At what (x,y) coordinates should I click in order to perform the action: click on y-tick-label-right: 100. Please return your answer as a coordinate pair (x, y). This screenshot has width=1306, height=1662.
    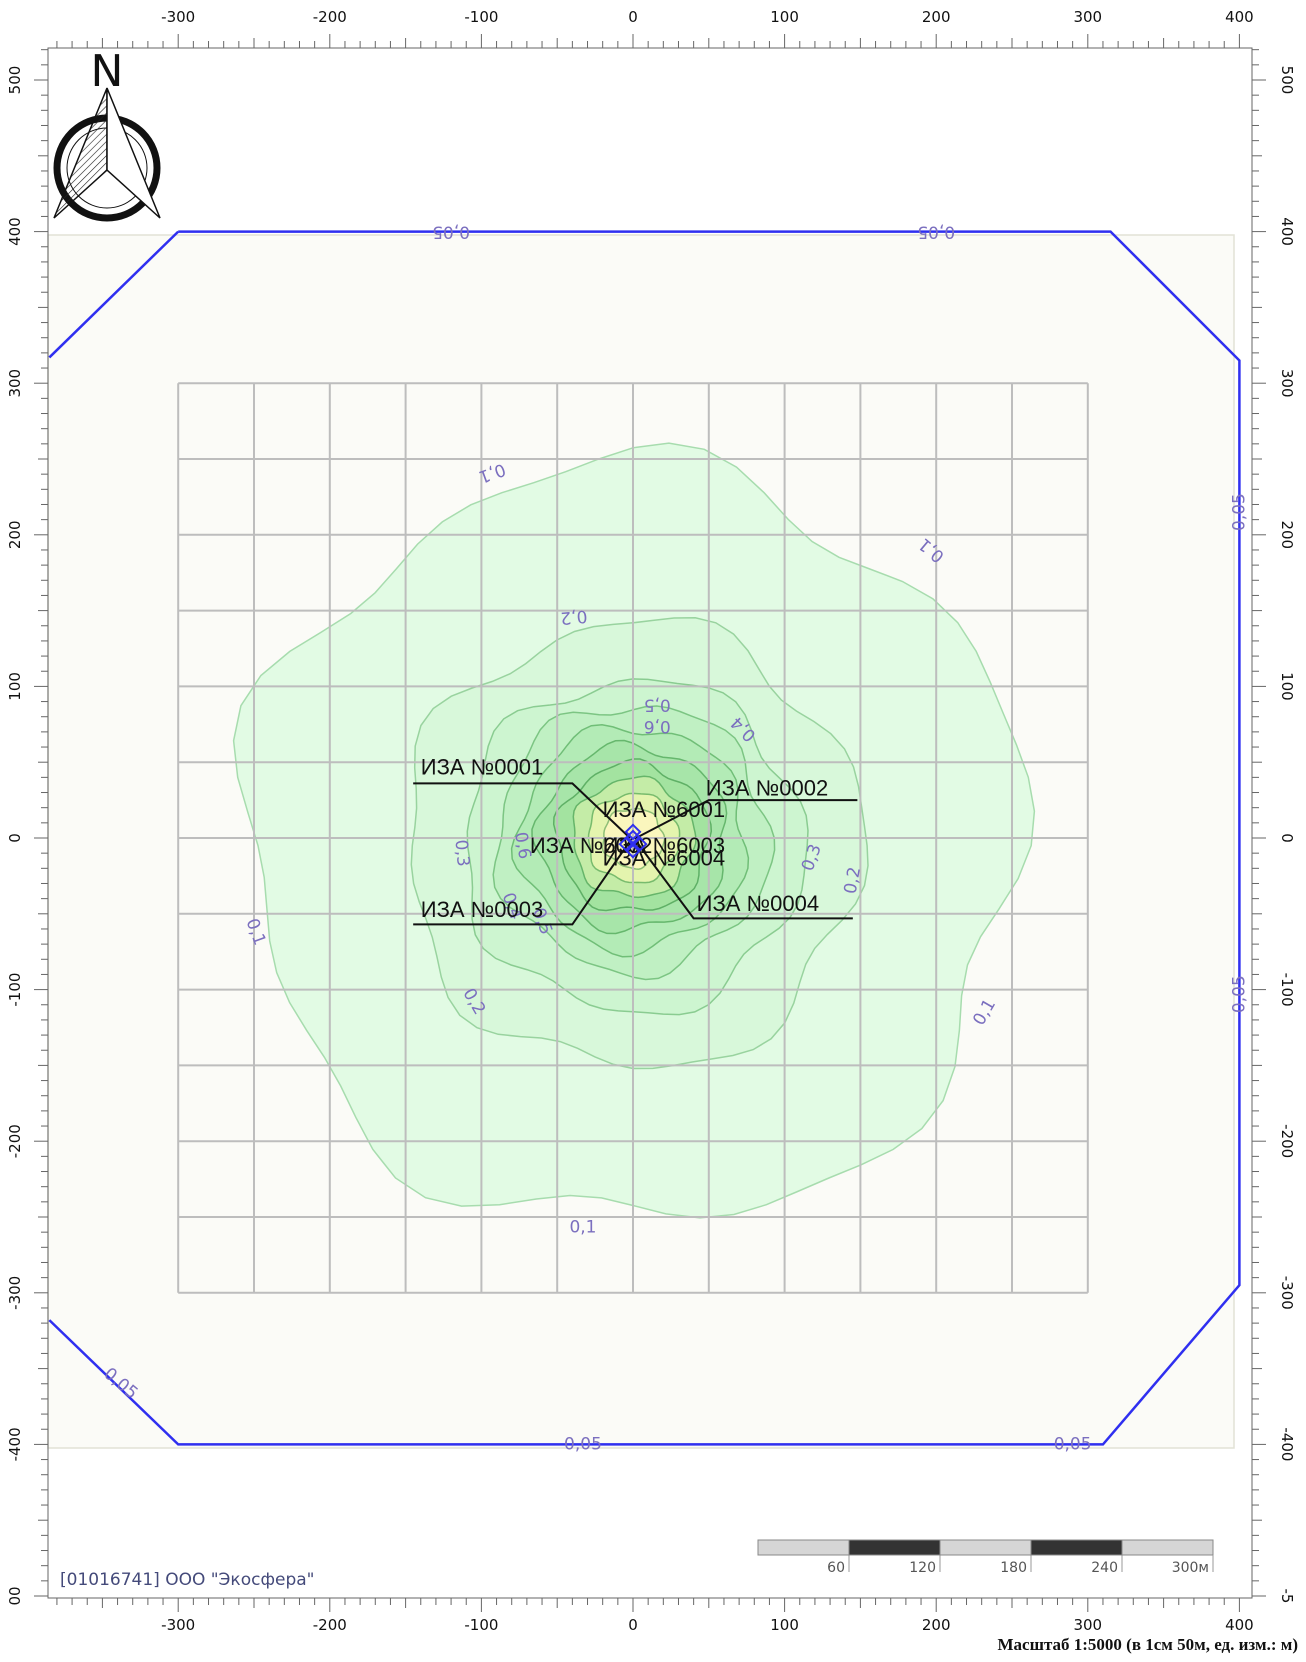
    Looking at the image, I should click on (1287, 686).